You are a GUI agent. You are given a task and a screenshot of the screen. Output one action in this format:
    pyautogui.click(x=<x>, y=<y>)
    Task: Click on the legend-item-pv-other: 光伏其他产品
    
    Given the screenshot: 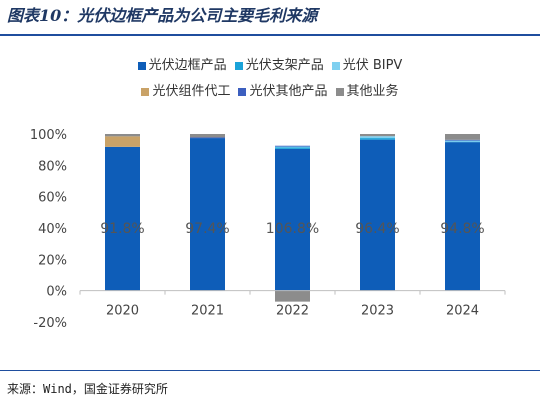 What is the action you would take?
    pyautogui.click(x=283, y=92)
    